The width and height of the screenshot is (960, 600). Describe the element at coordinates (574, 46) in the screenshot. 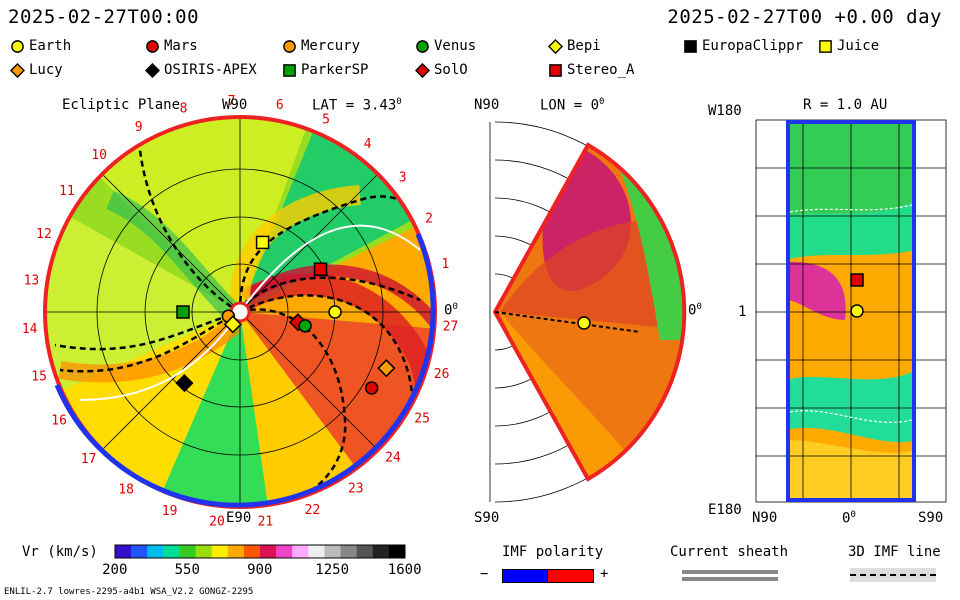

I see `legend-item-bepi: Bepi` at that location.